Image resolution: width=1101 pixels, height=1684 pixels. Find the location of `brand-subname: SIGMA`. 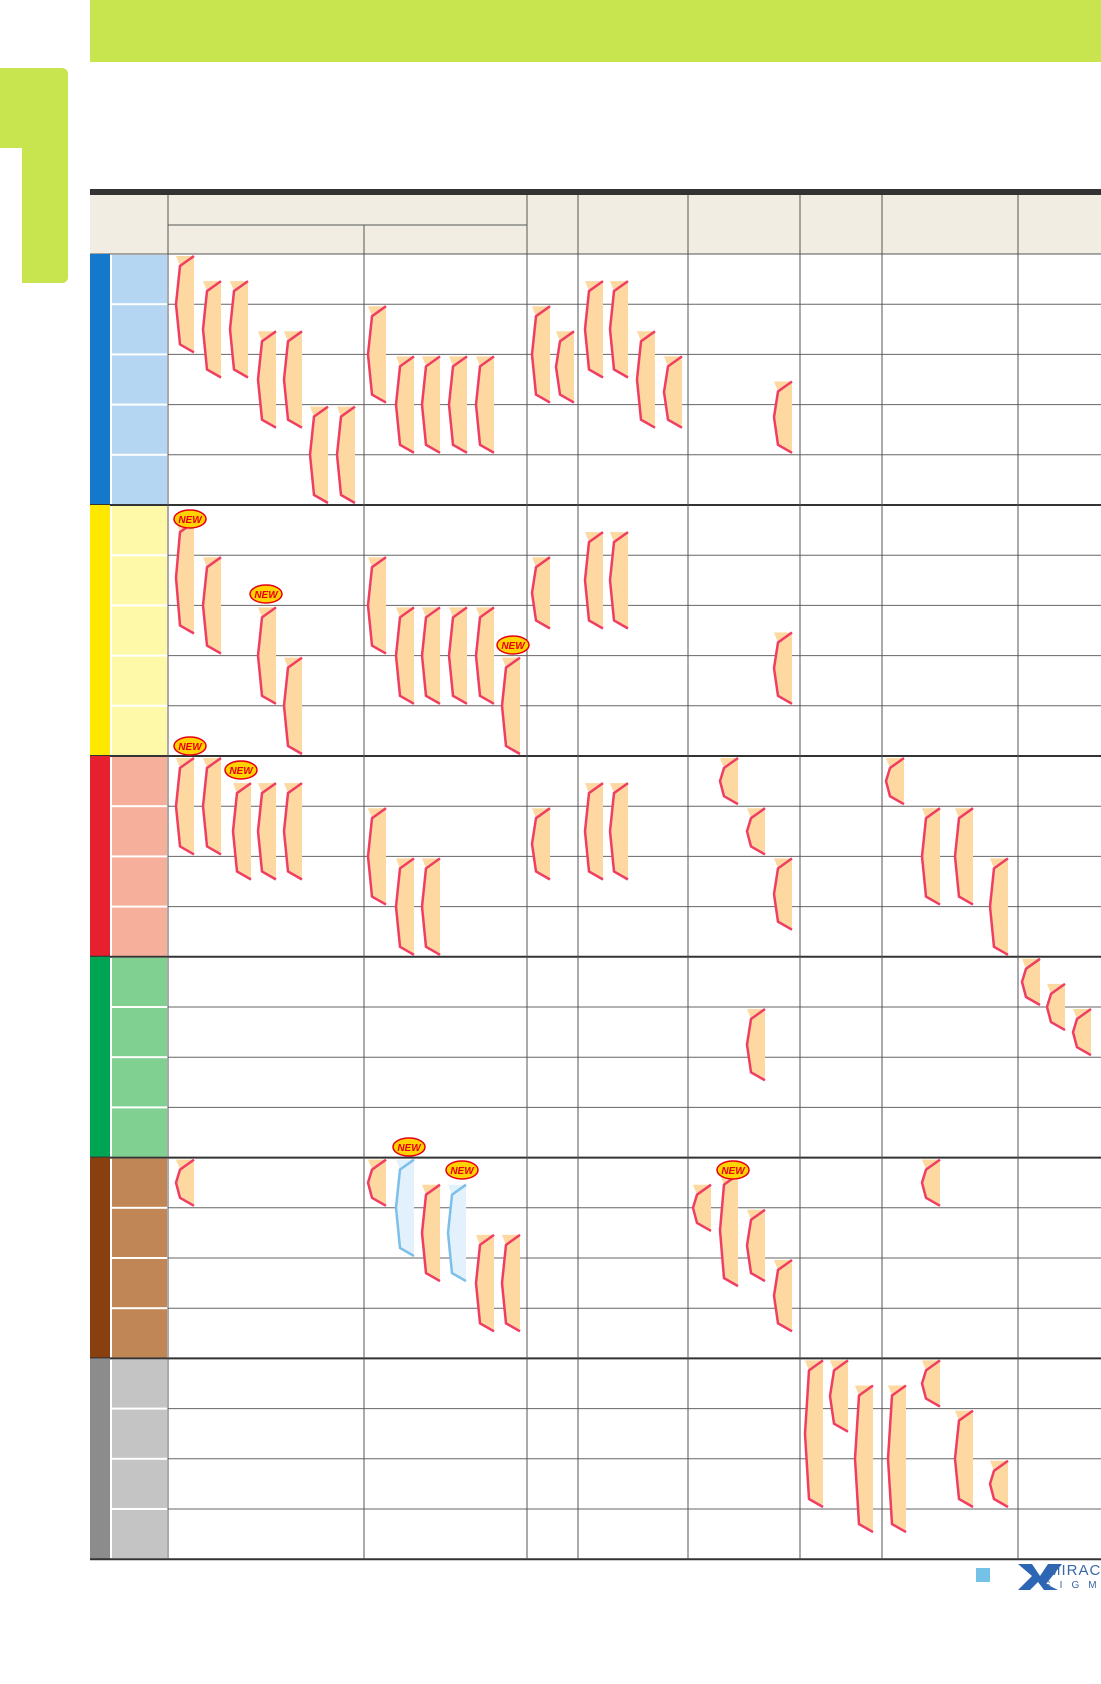

brand-subname: SIGMA is located at coordinates (1072, 1585).